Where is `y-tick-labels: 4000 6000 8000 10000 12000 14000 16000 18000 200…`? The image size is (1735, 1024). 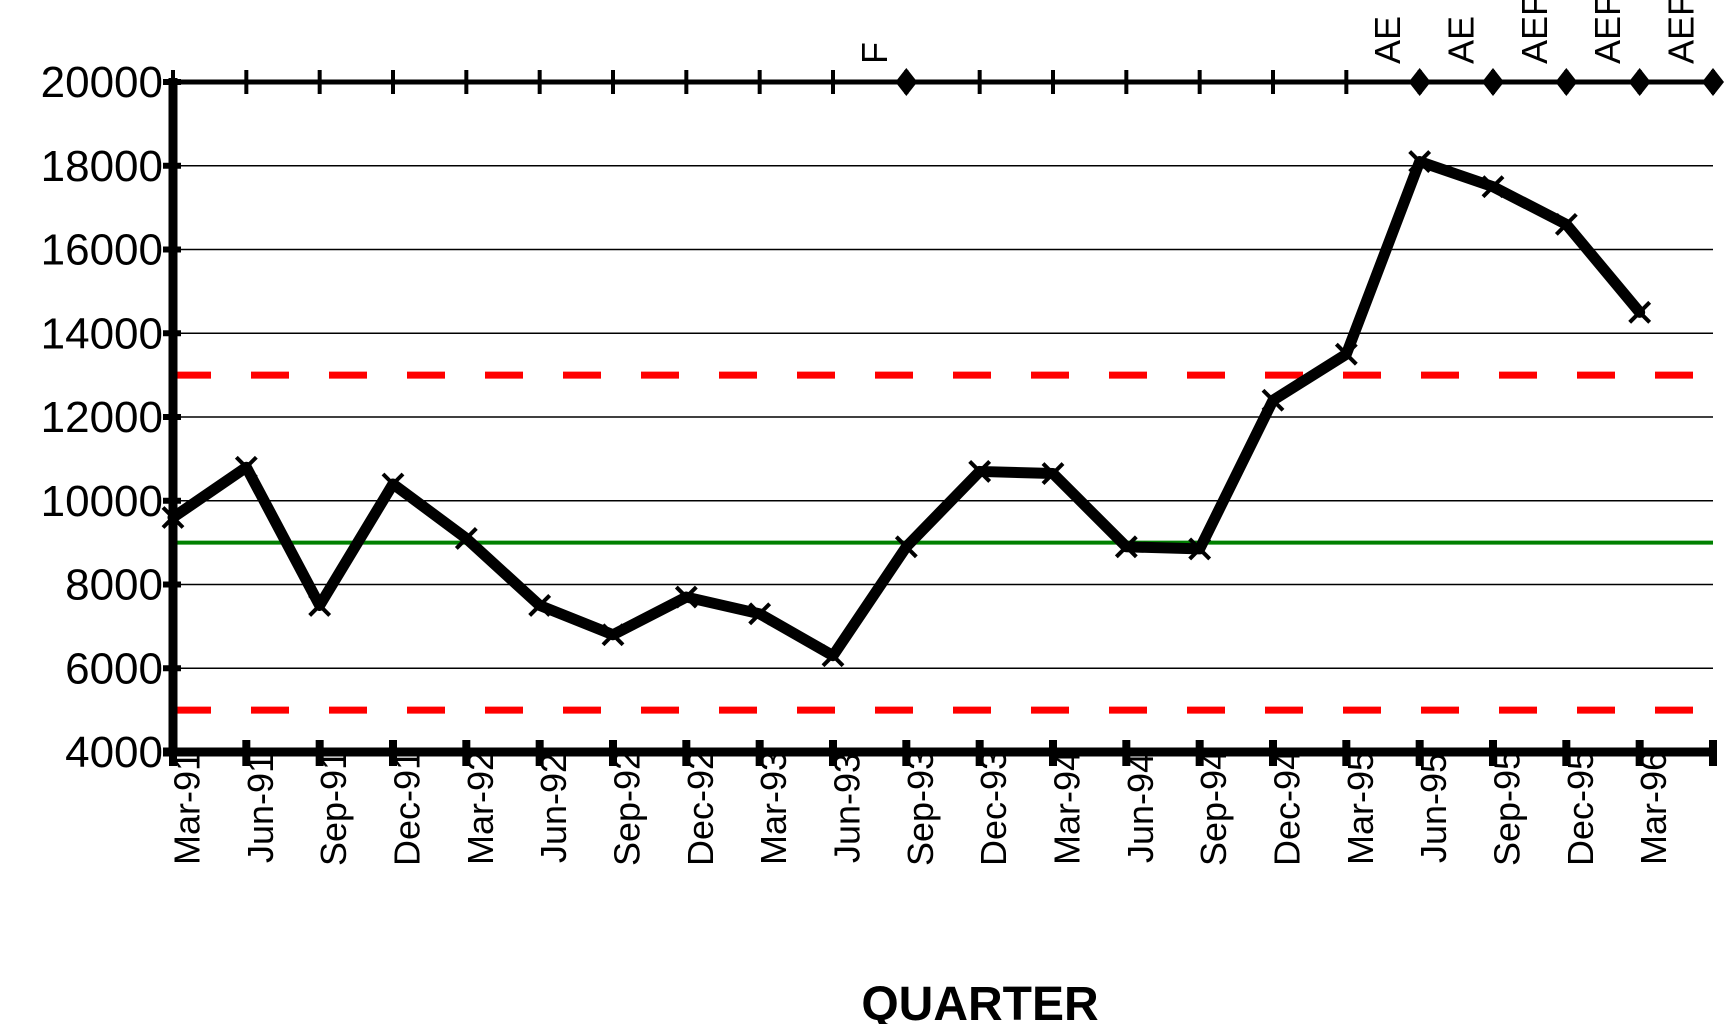
y-tick-labels: 4000 6000 8000 10000 12000 14000 16000 18000 200… is located at coordinates (102, 417).